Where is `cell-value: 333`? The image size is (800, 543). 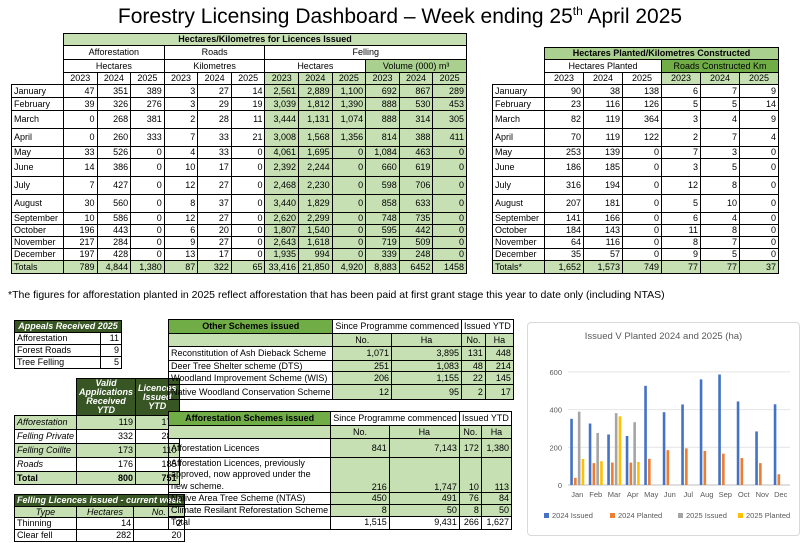
cell-value: 333 is located at coordinates (147, 137).